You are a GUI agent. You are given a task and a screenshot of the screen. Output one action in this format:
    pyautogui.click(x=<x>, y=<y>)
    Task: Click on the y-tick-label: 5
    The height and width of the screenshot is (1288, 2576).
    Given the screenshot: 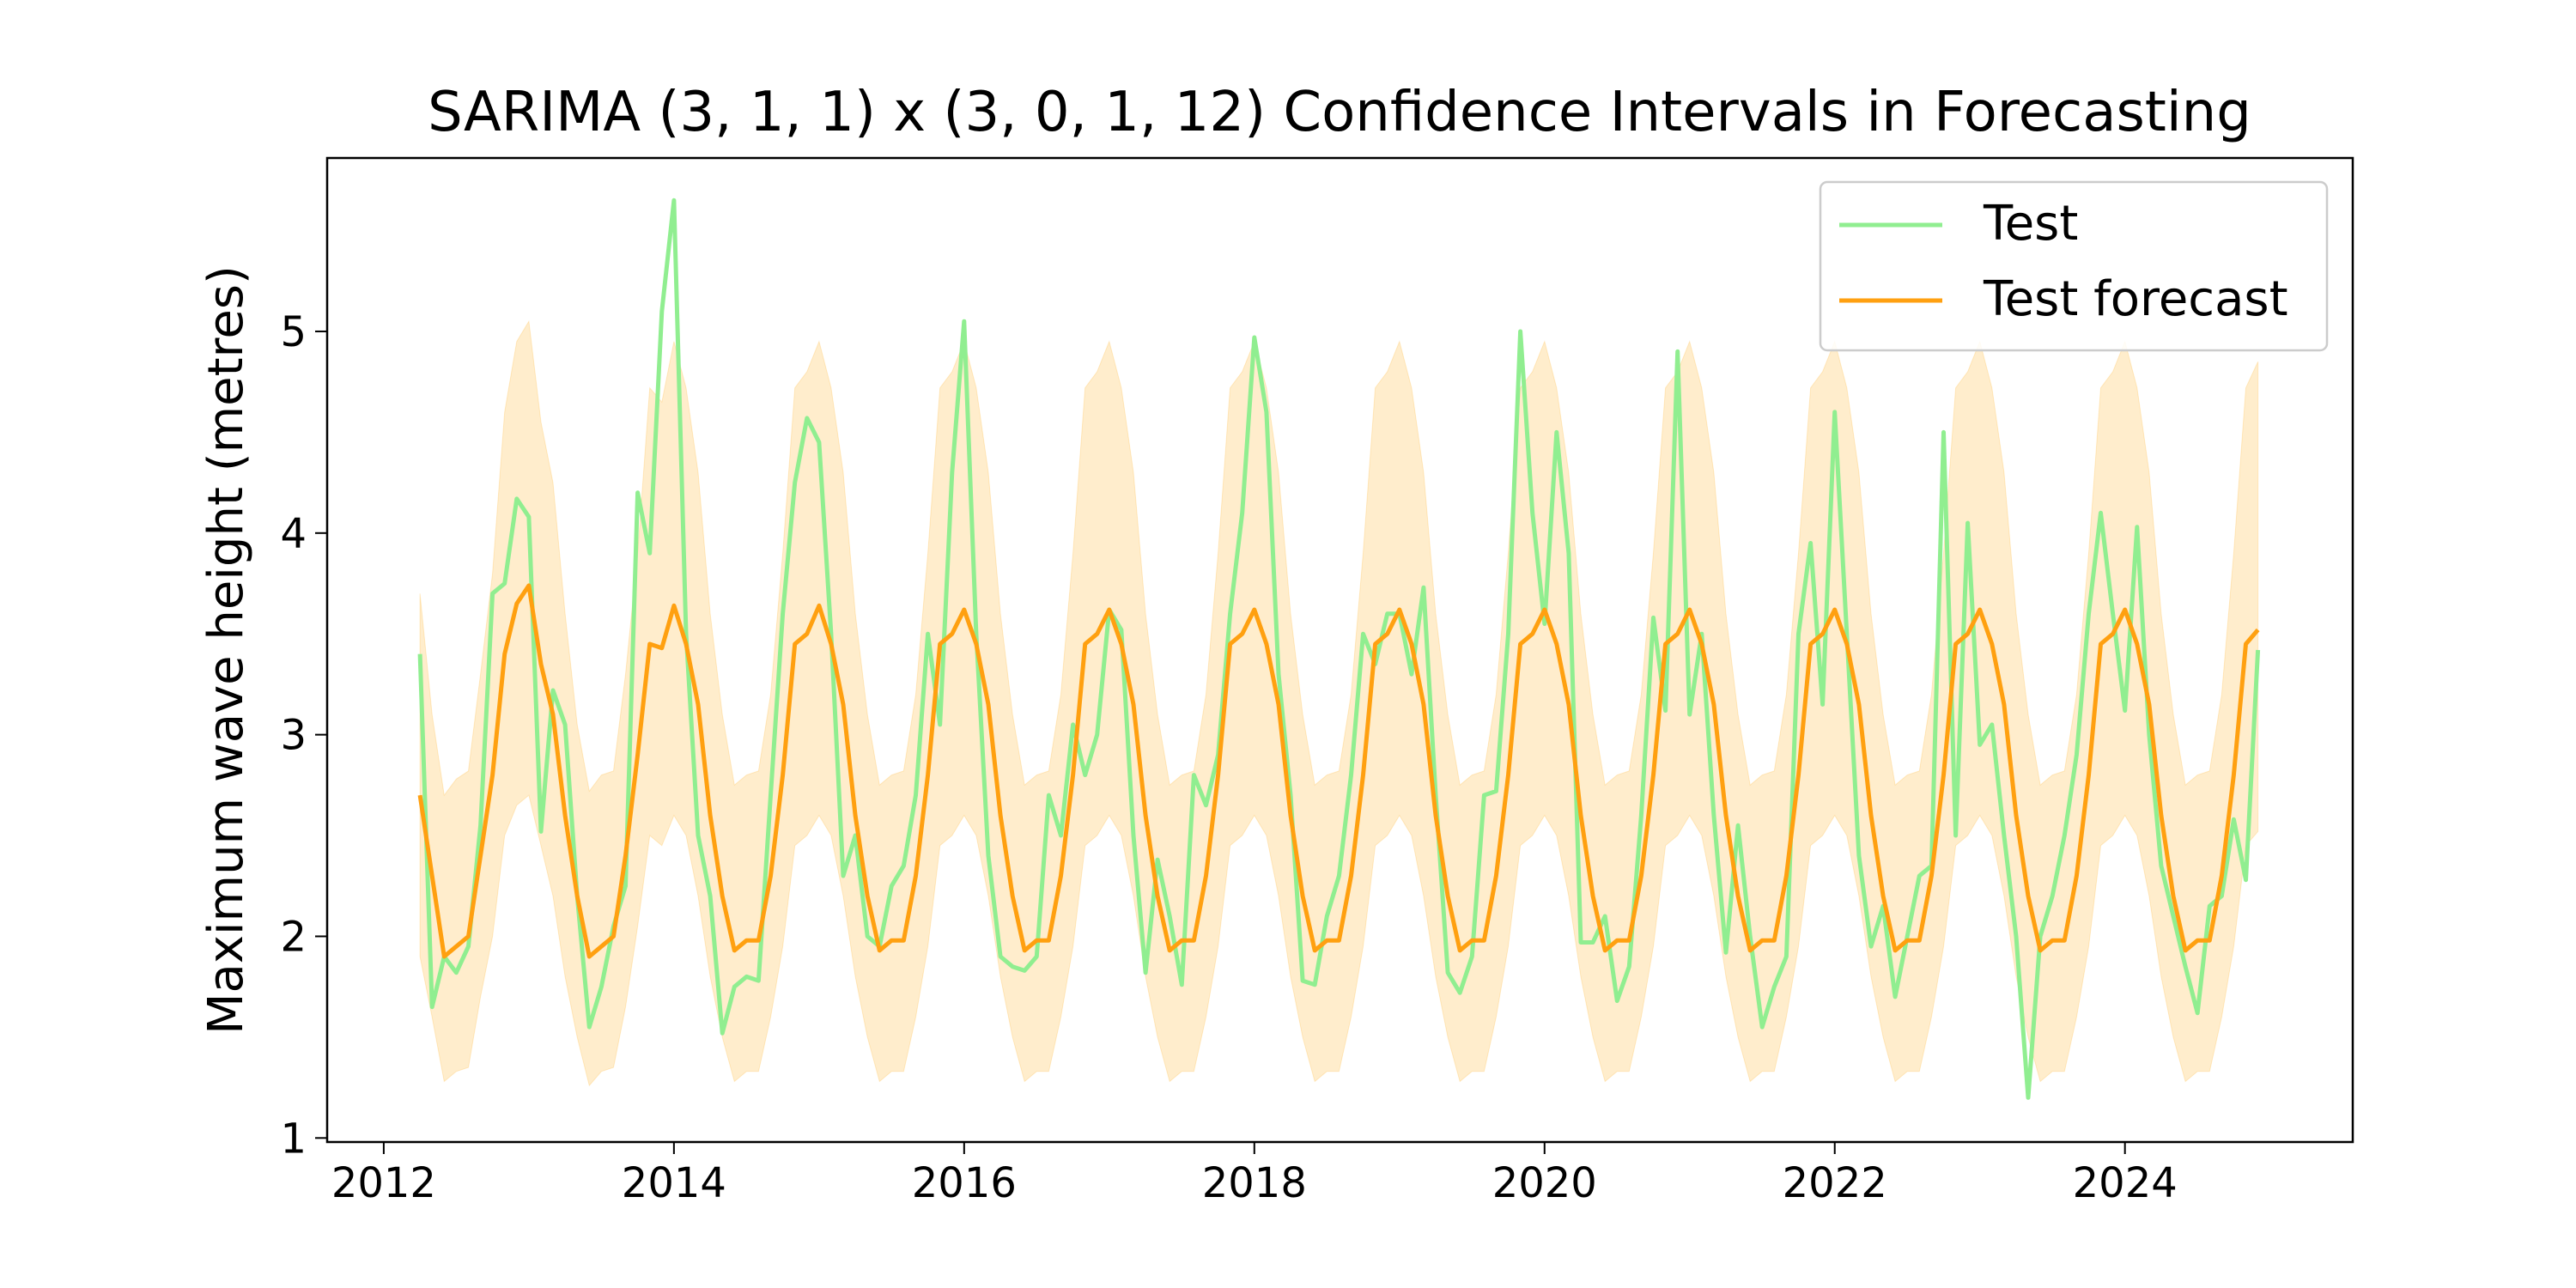 What is the action you would take?
    pyautogui.click(x=293, y=332)
    